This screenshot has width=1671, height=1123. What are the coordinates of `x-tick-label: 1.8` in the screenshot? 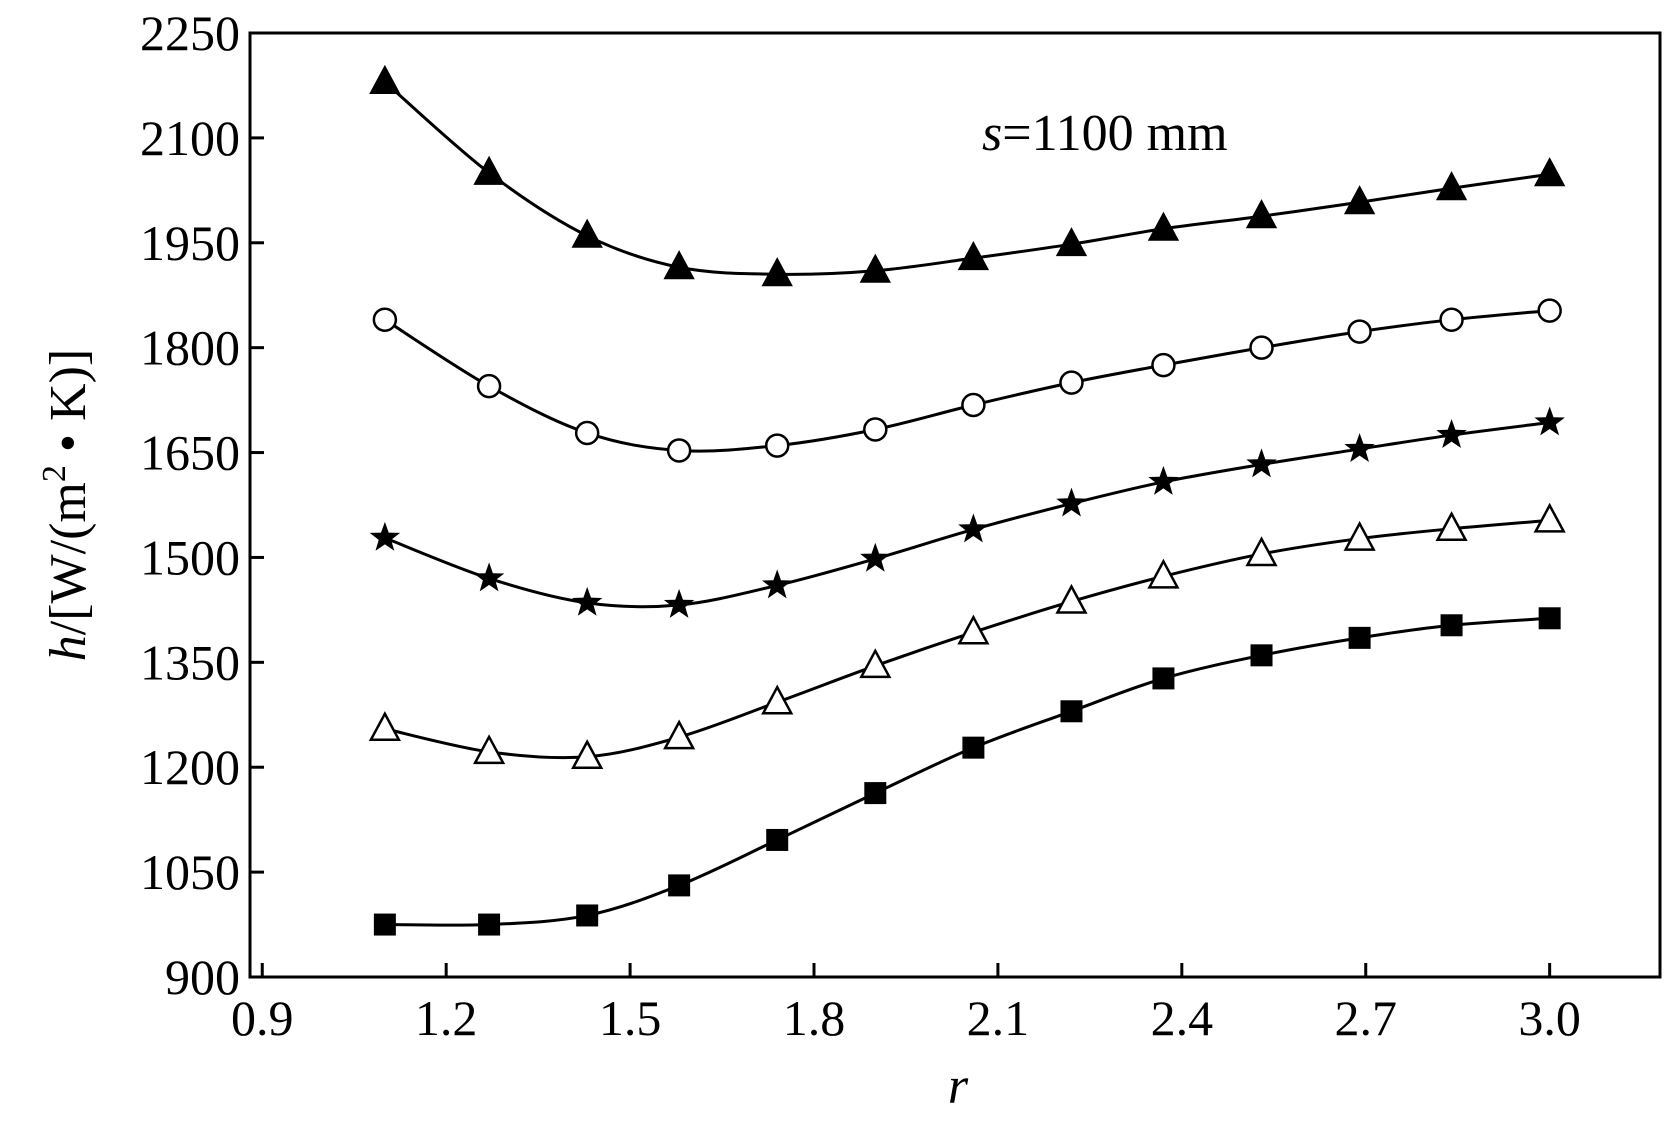 It's located at (814, 1018).